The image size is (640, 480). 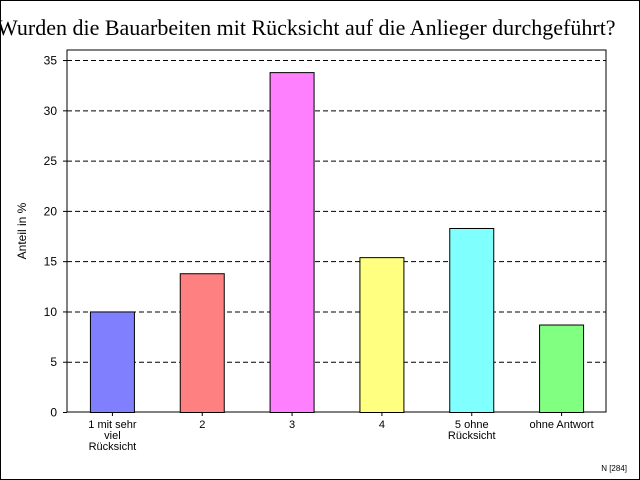 I want to click on x-tick-label: 4, so click(x=382, y=425).